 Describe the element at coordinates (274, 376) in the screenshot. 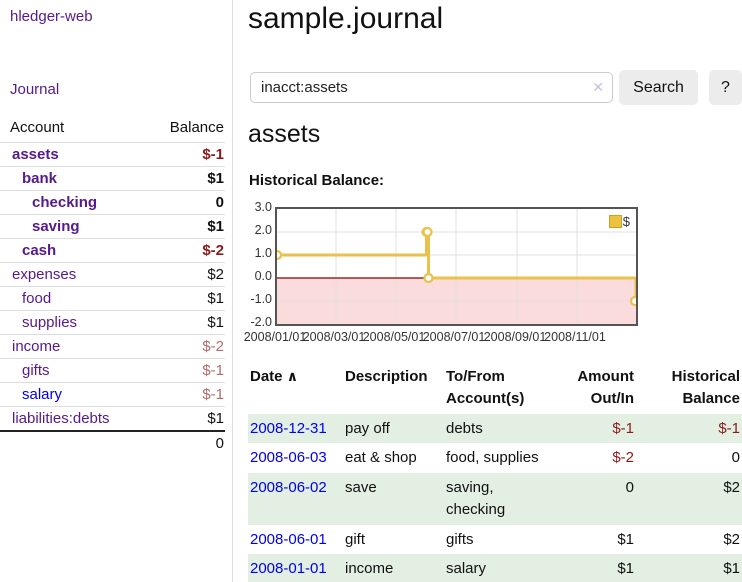

I see `register-header-date: Date ∧` at that location.